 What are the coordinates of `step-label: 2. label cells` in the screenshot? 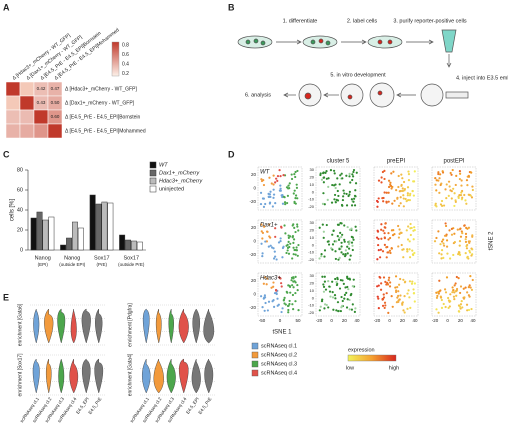 It's located at (362, 21).